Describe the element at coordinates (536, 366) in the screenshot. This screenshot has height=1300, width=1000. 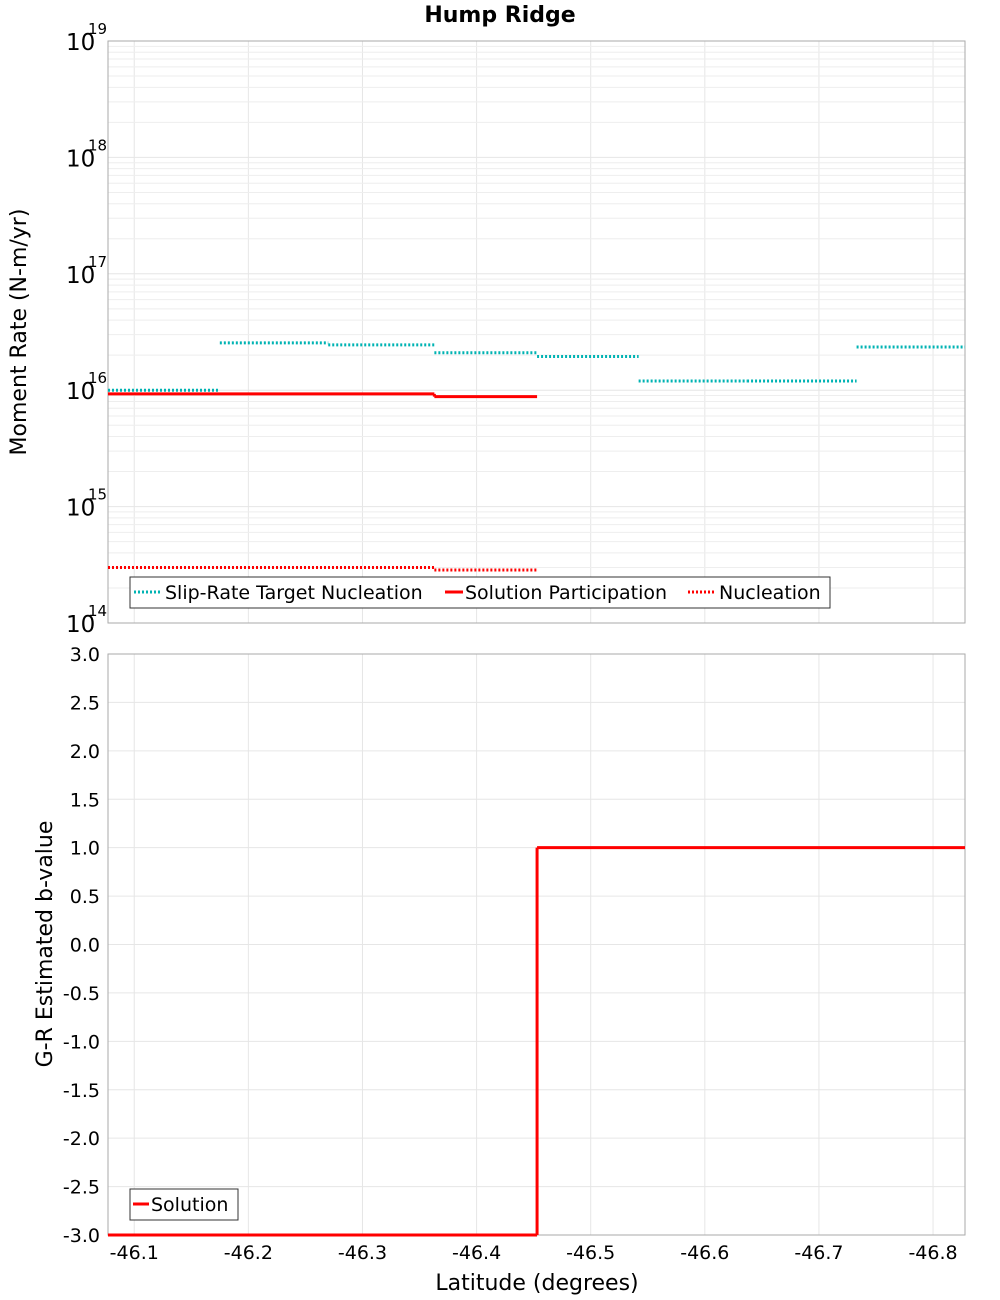
I see `top-series-slip-rate-target-nucleation` at that location.